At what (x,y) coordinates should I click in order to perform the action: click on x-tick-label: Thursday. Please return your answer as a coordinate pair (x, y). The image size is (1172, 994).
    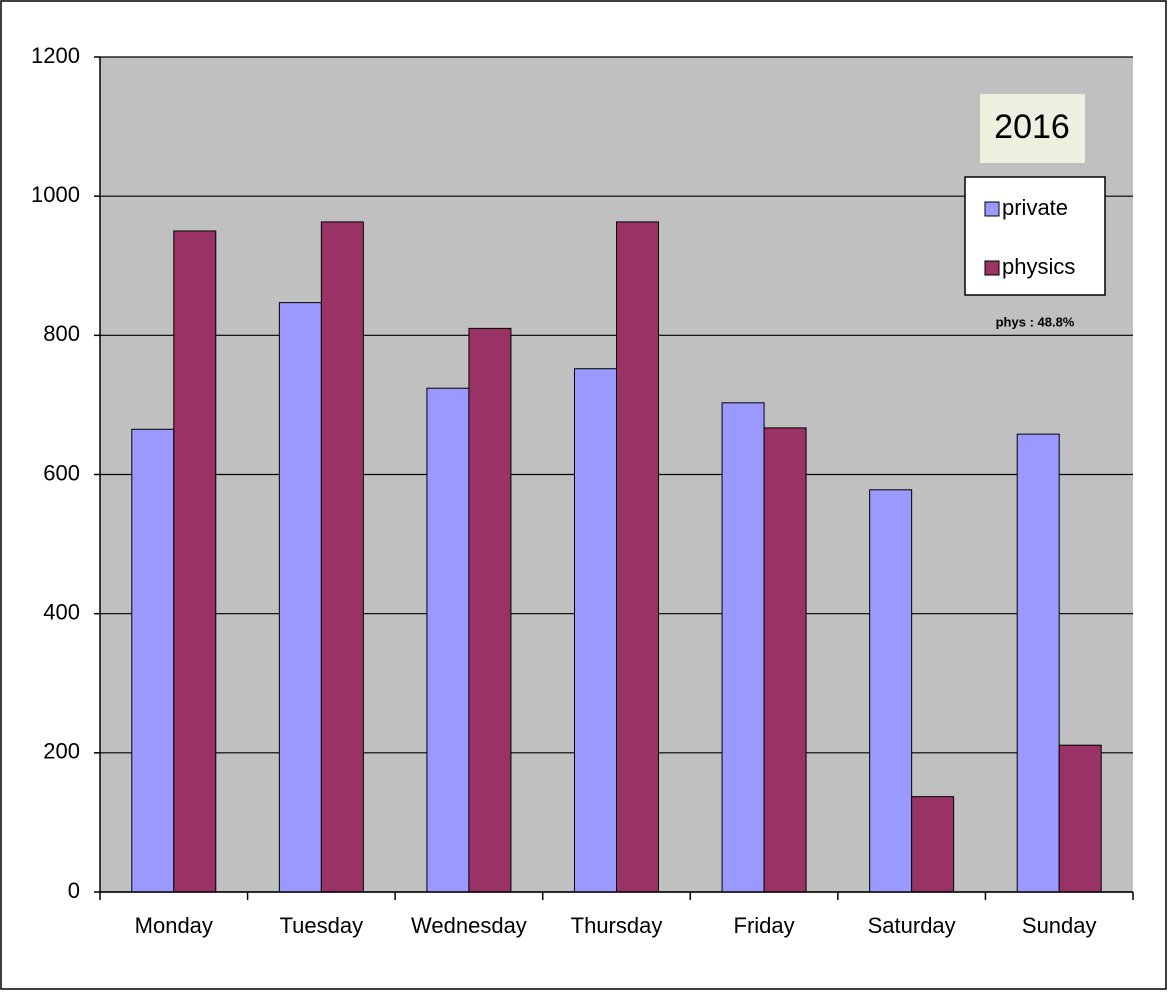
    Looking at the image, I should click on (617, 925).